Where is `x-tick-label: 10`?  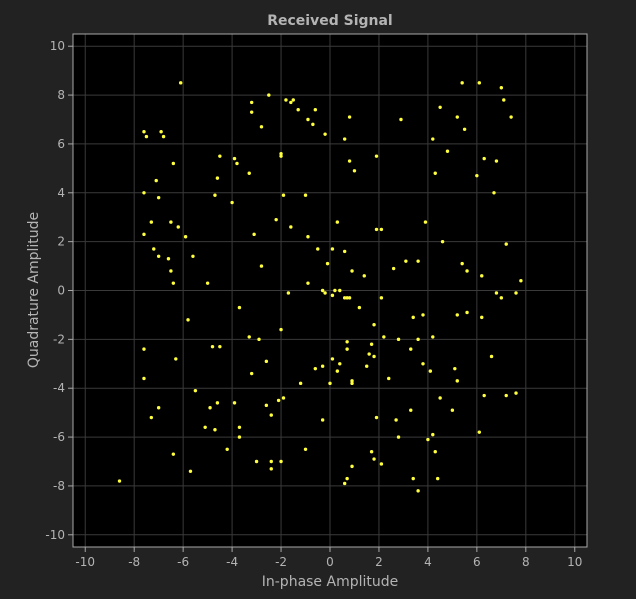
x-tick-label: 10 is located at coordinates (574, 562).